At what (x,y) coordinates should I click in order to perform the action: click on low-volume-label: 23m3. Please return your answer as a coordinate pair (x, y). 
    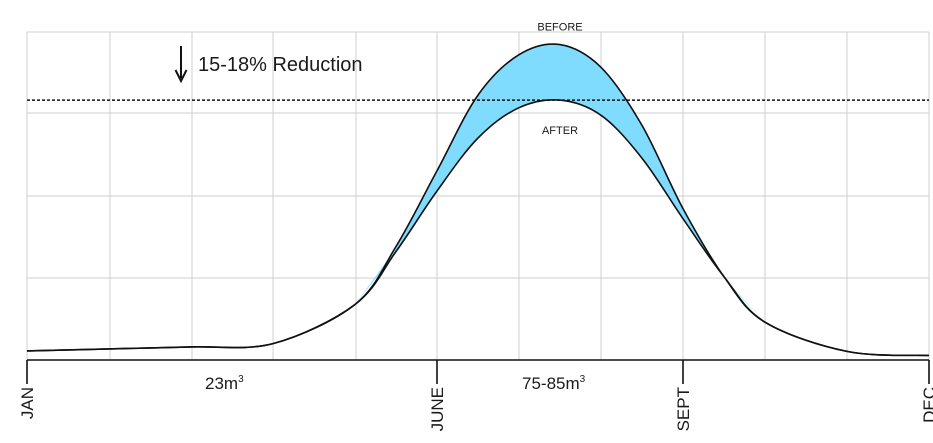
    Looking at the image, I should click on (224, 383).